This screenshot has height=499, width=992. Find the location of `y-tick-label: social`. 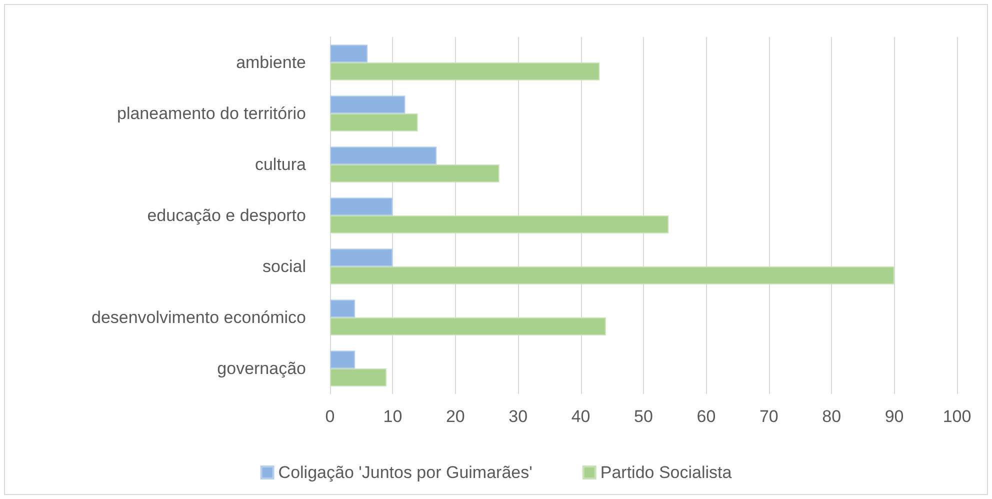

y-tick-label: social is located at coordinates (284, 266).